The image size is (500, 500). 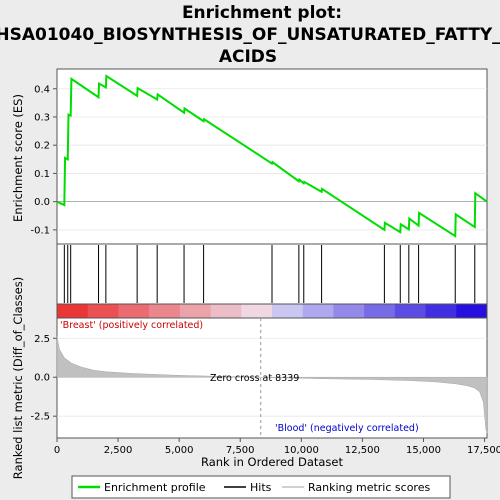 I want to click on es-ytick-label: -0.1, so click(x=40, y=230).